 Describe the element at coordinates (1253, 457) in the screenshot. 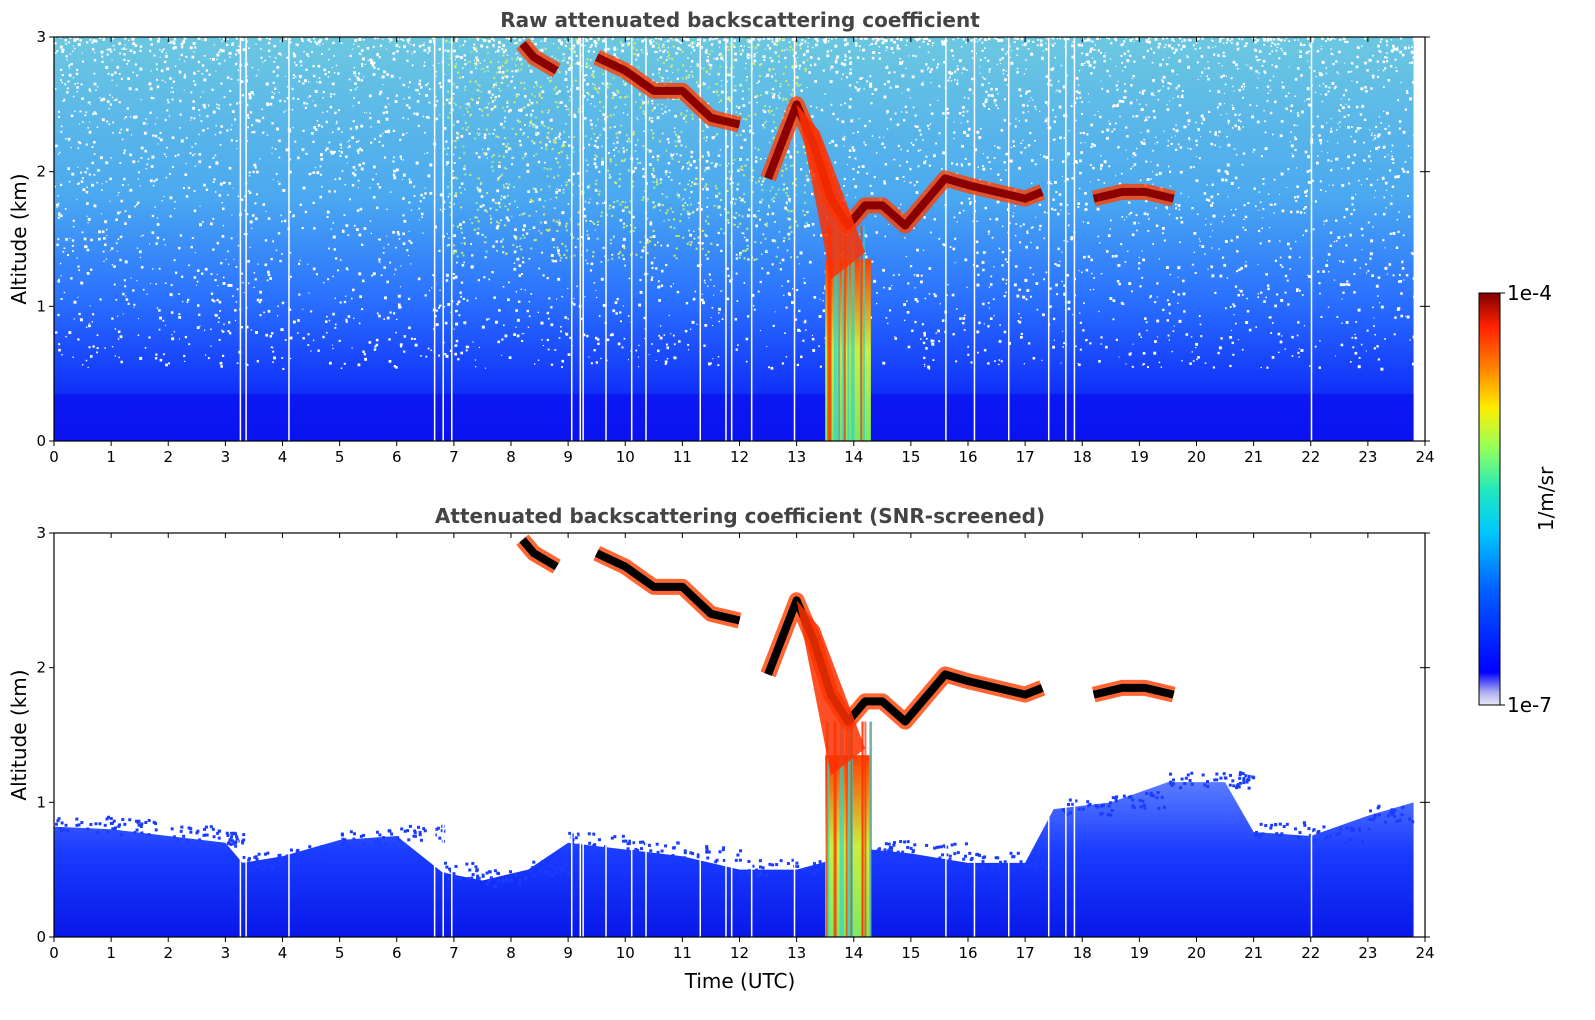

I see `x-tick-label: 21` at that location.